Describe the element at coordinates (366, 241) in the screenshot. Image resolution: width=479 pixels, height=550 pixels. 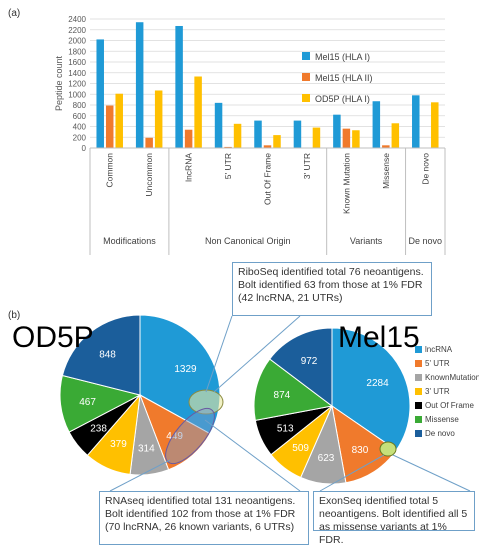
I see `group-label: Variants` at that location.